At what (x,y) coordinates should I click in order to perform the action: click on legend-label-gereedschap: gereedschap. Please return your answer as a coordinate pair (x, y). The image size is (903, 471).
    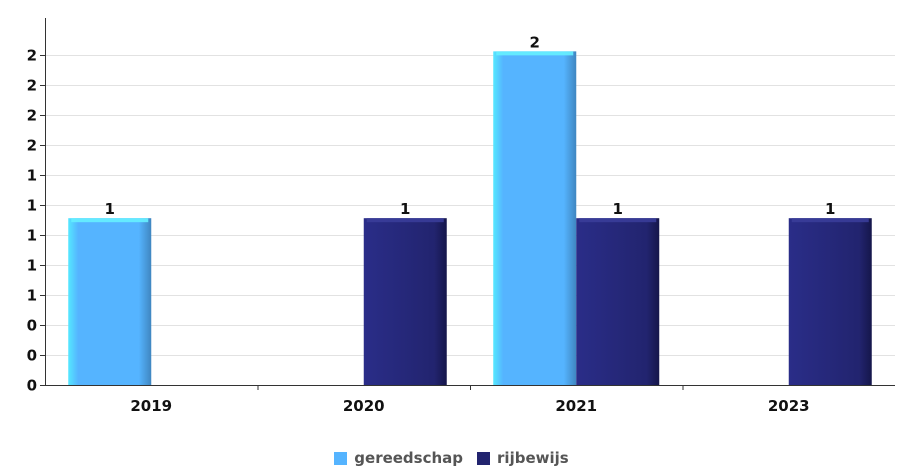
    Looking at the image, I should click on (409, 458).